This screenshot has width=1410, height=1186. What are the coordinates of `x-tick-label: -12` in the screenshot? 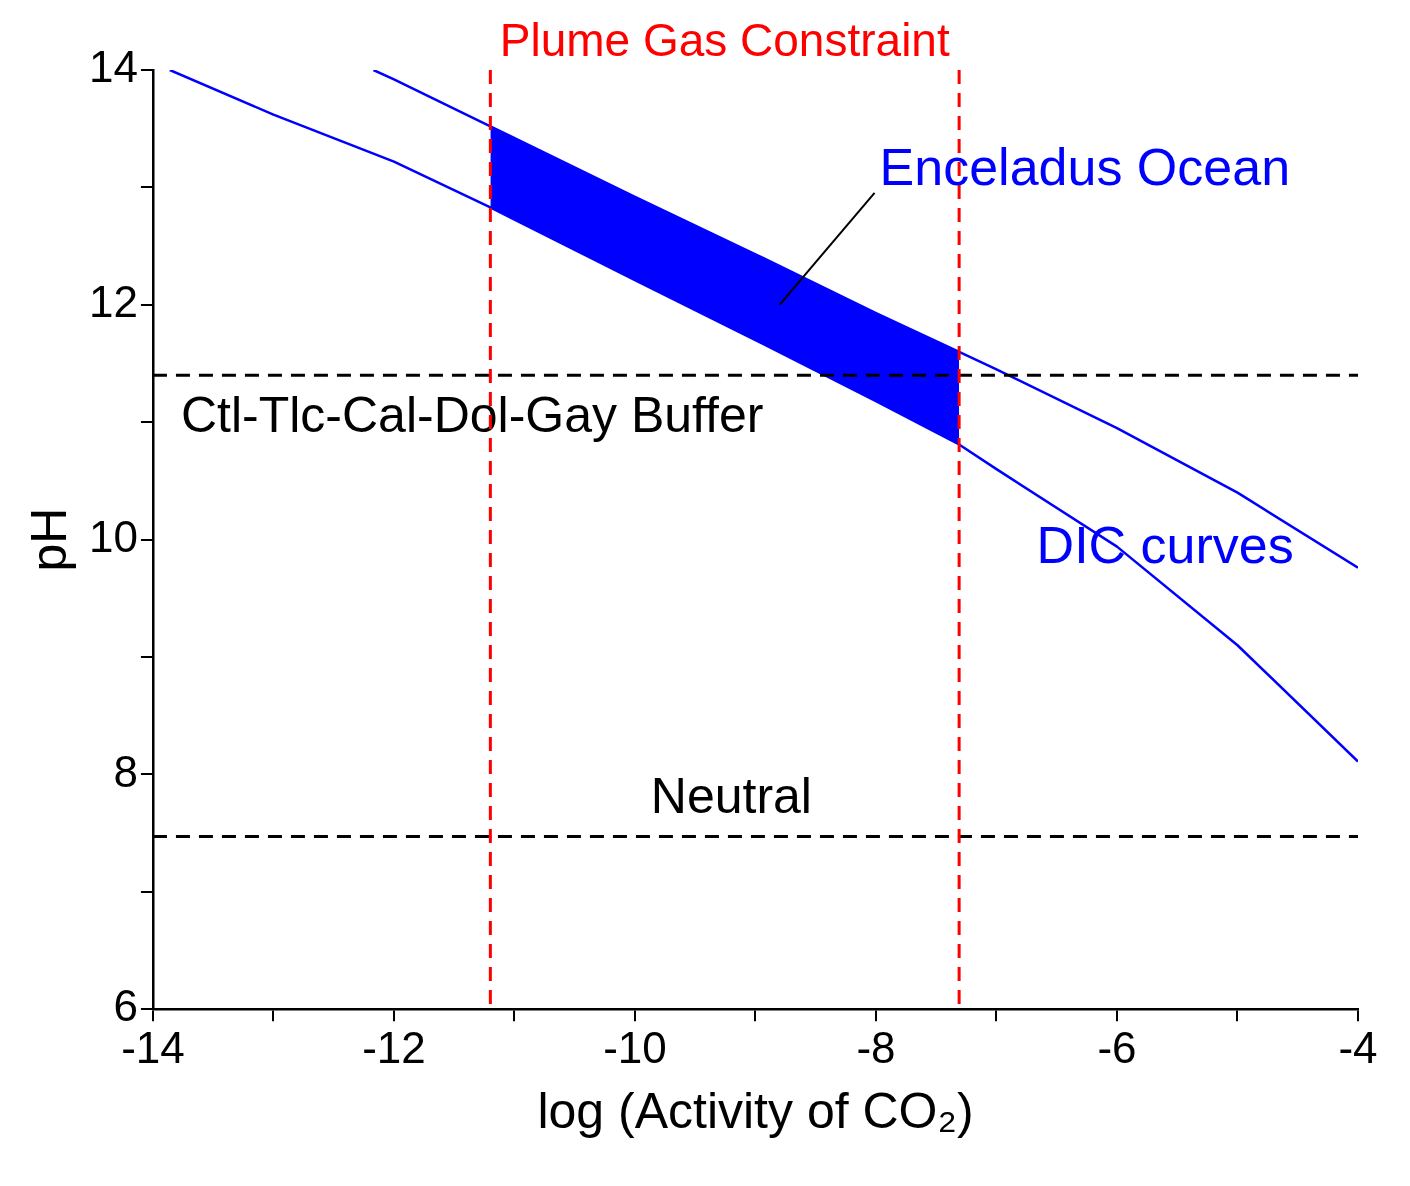 It's located at (394, 1047).